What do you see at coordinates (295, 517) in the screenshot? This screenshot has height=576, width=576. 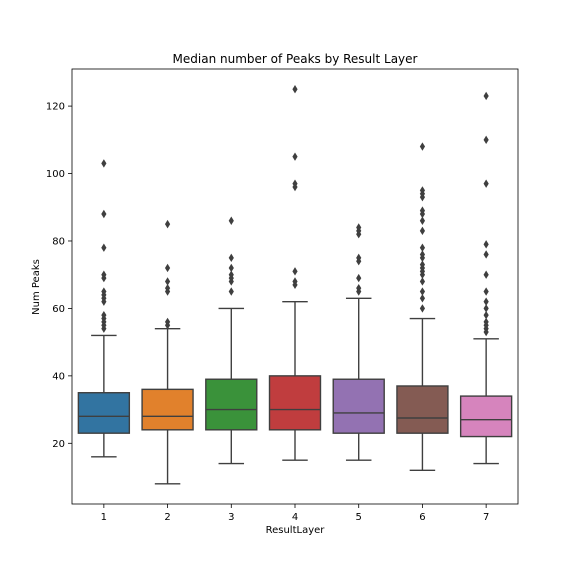 I see `x-tick-label: 4` at bounding box center [295, 517].